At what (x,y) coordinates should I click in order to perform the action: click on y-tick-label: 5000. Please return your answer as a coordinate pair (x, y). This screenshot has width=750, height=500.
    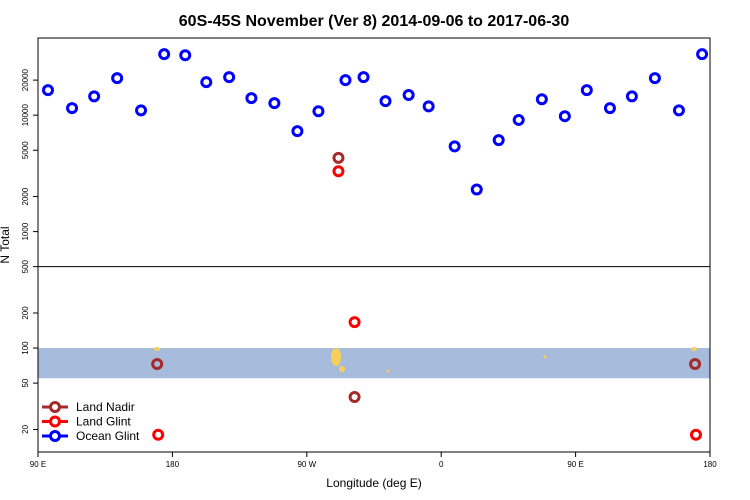
    Looking at the image, I should click on (25, 150).